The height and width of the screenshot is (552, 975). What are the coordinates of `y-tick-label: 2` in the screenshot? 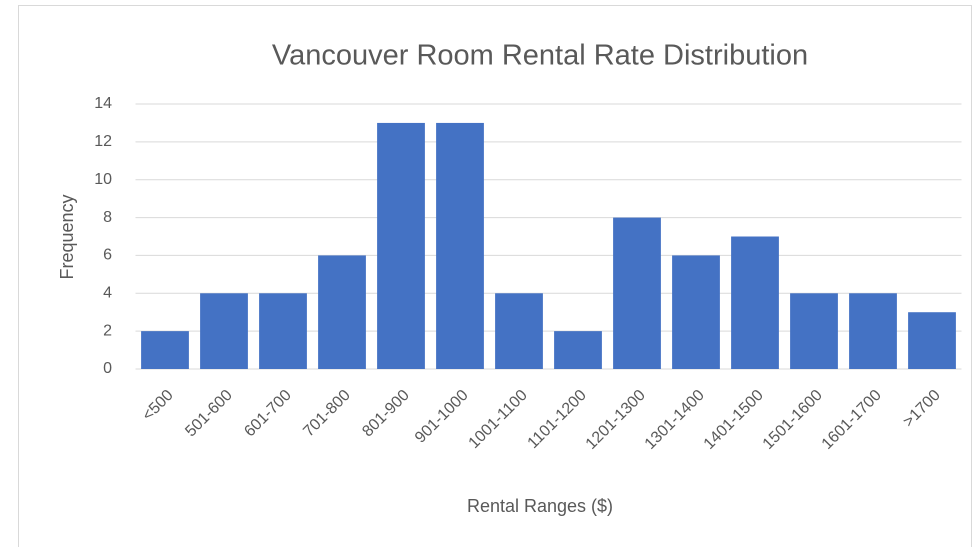 It's located at (107, 330).